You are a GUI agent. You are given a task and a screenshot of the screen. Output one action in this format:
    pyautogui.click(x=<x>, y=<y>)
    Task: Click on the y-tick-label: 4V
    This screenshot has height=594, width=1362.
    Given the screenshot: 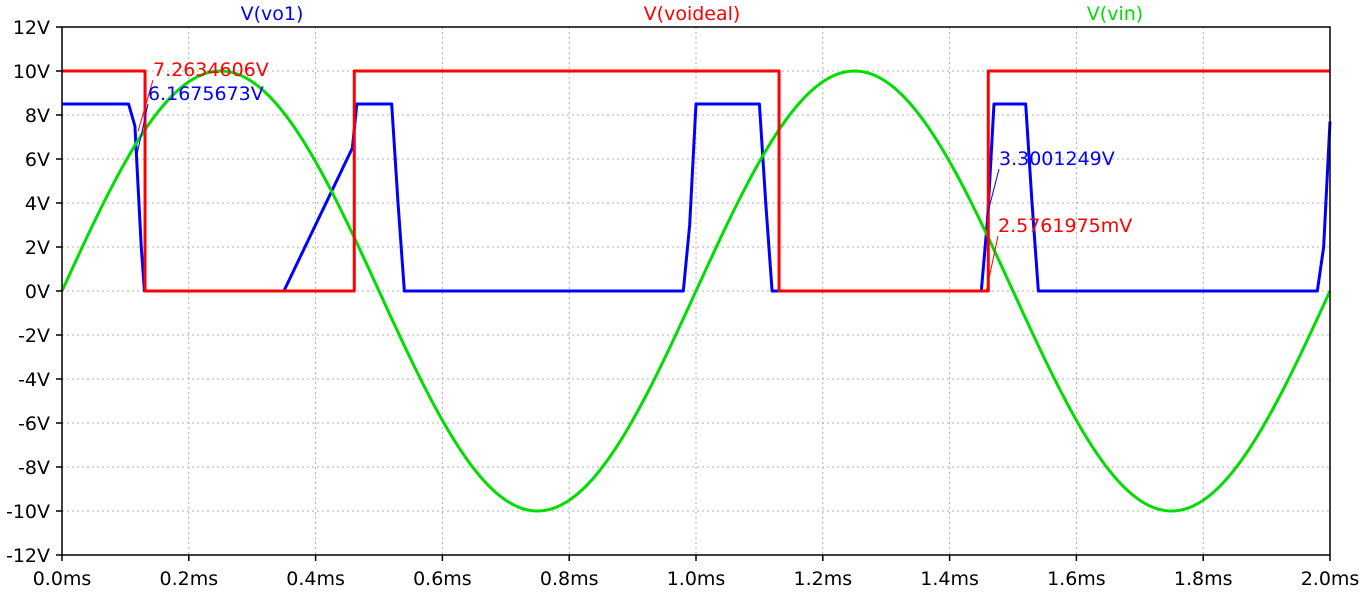 What is the action you would take?
    pyautogui.click(x=37, y=204)
    